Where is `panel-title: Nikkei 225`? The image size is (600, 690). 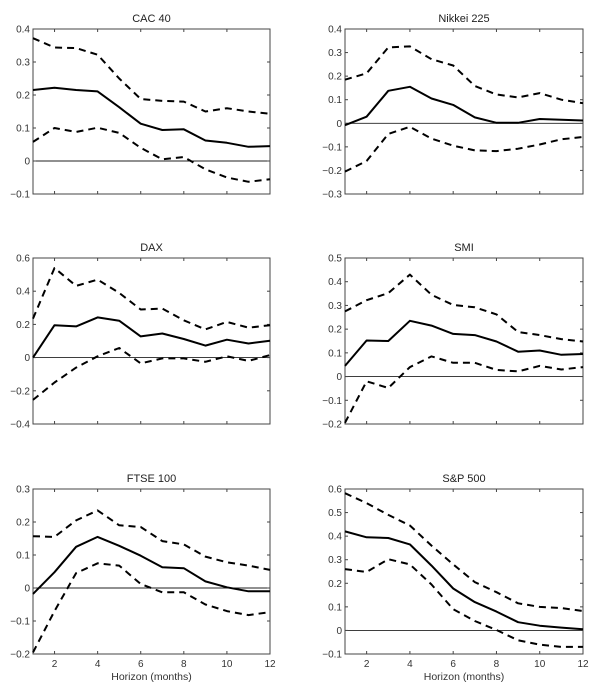 panel-title: Nikkei 225 is located at coordinates (463, 19).